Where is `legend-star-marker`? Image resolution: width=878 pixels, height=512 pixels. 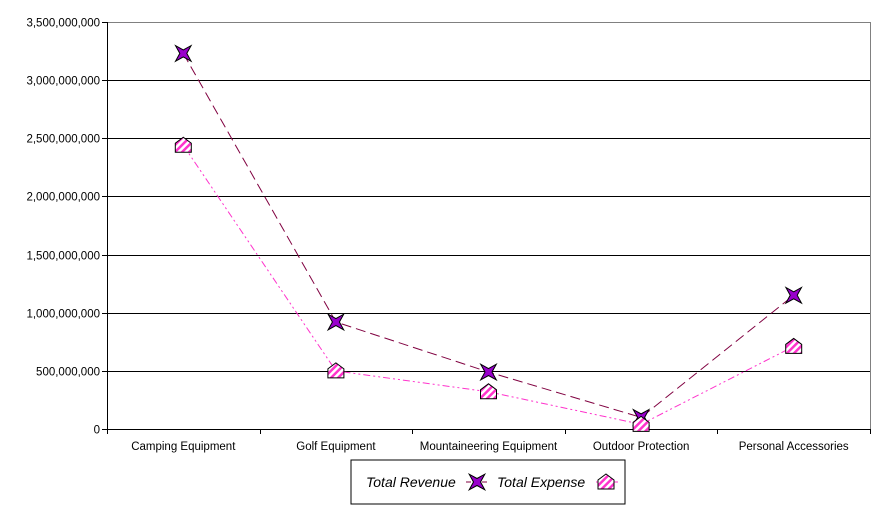
legend-star-marker is located at coordinates (477, 482).